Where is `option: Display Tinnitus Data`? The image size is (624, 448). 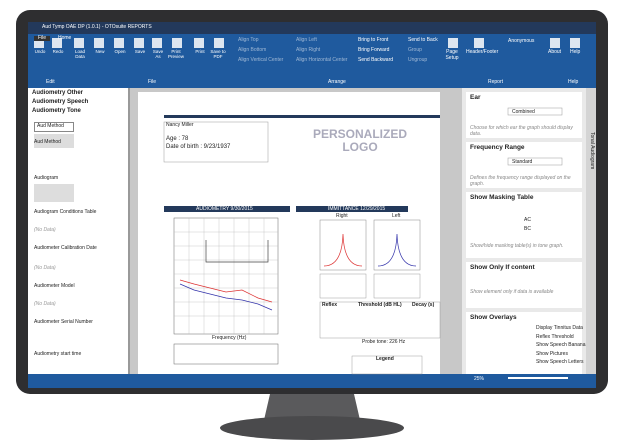
option: Display Tinnitus Data is located at coordinates (559, 328).